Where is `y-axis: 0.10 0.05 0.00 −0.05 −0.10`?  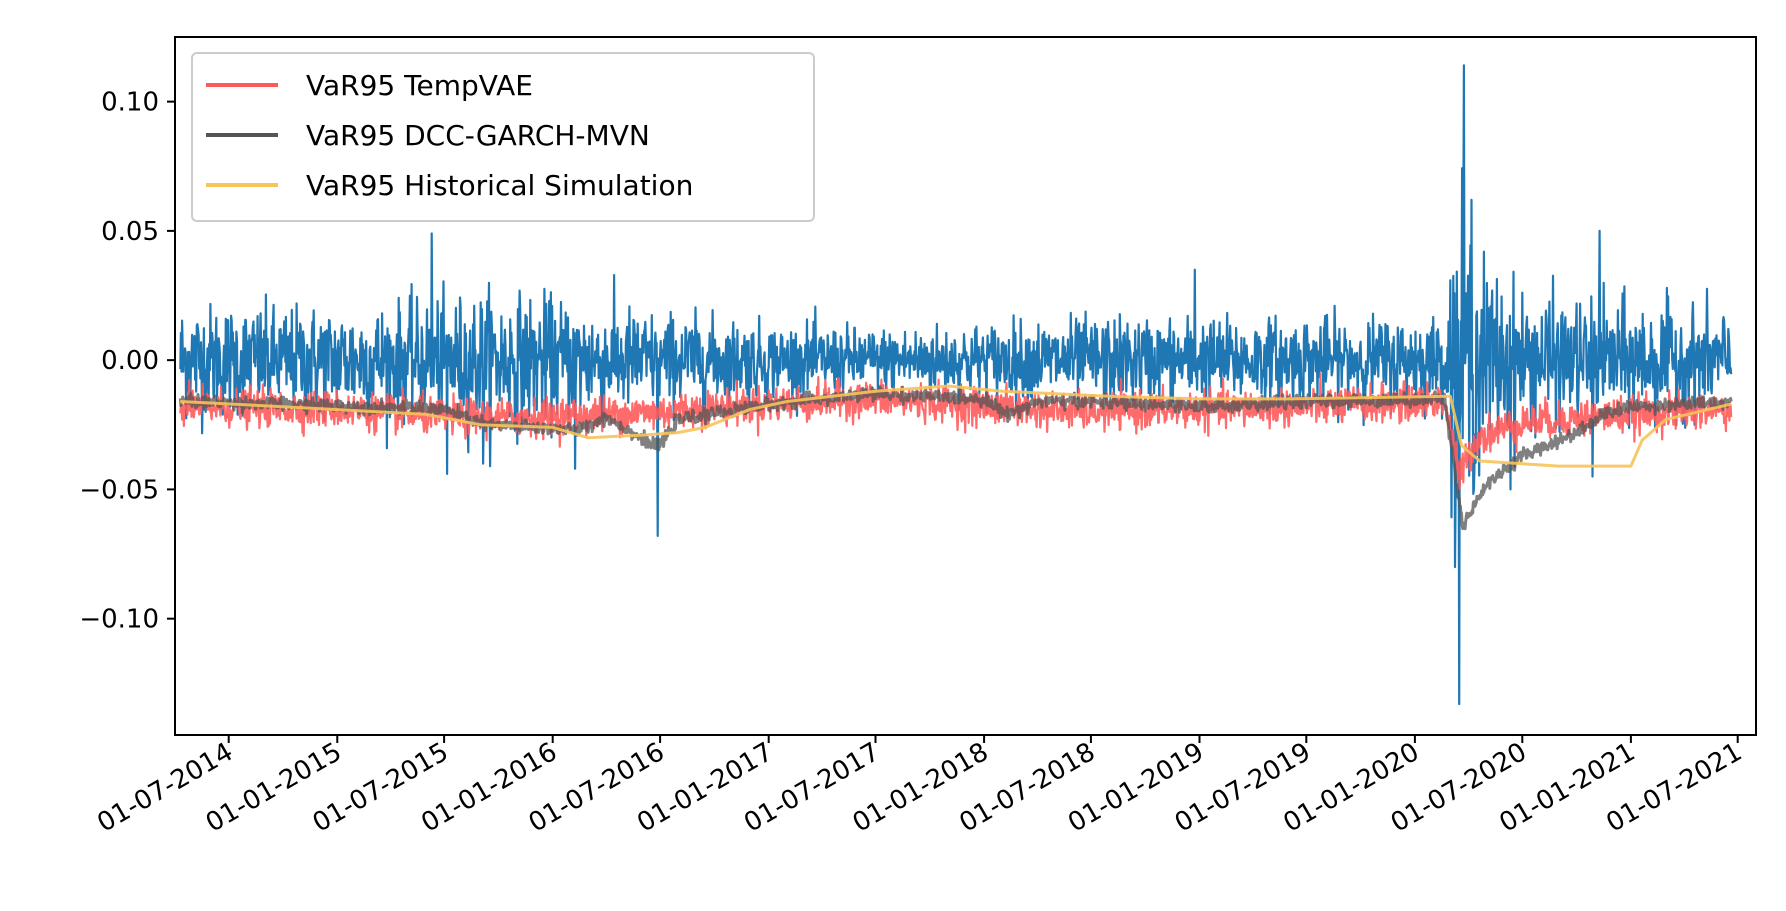 y-axis: 0.10 0.05 0.00 −0.05 −0.10 is located at coordinates (127, 361).